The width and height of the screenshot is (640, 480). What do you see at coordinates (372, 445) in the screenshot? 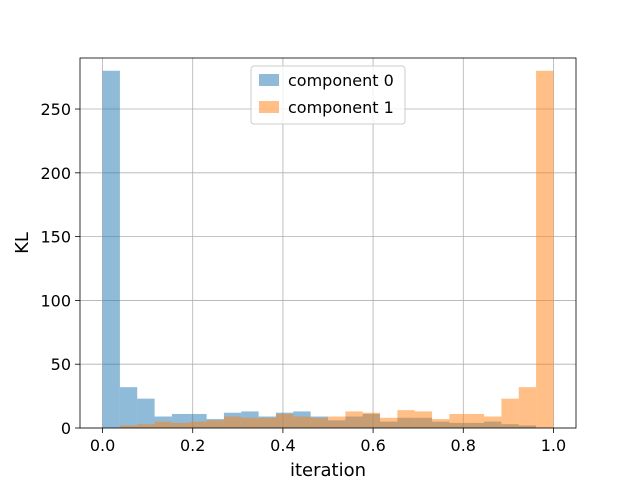
I see `x-tick-label: 0.6` at bounding box center [372, 445].